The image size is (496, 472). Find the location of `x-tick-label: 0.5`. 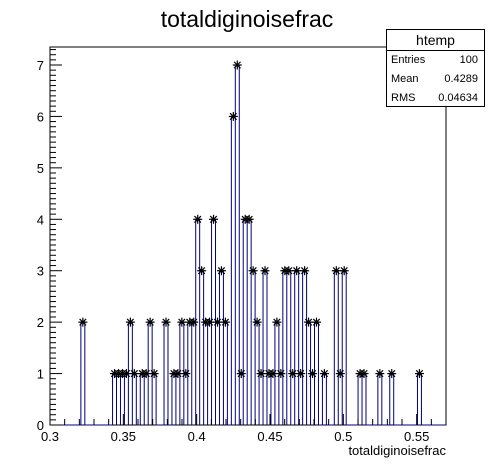

x-tick-label: 0.5 is located at coordinates (343, 436).